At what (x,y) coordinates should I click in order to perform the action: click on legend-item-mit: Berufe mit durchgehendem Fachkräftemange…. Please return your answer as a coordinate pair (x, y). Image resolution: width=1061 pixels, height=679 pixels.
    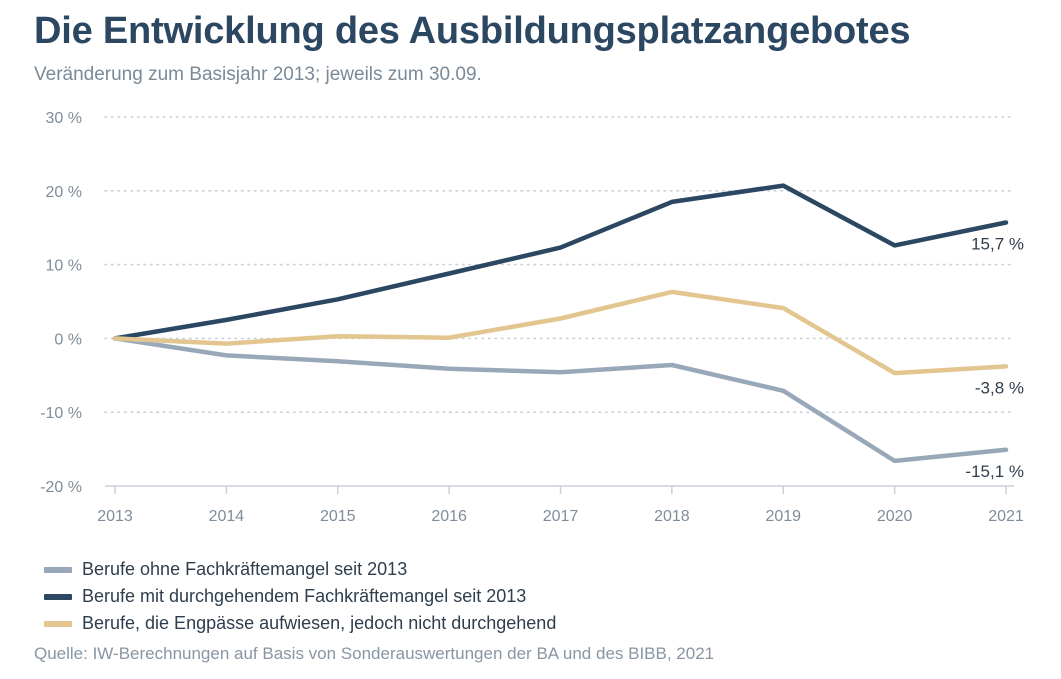
    Looking at the image, I should click on (300, 596).